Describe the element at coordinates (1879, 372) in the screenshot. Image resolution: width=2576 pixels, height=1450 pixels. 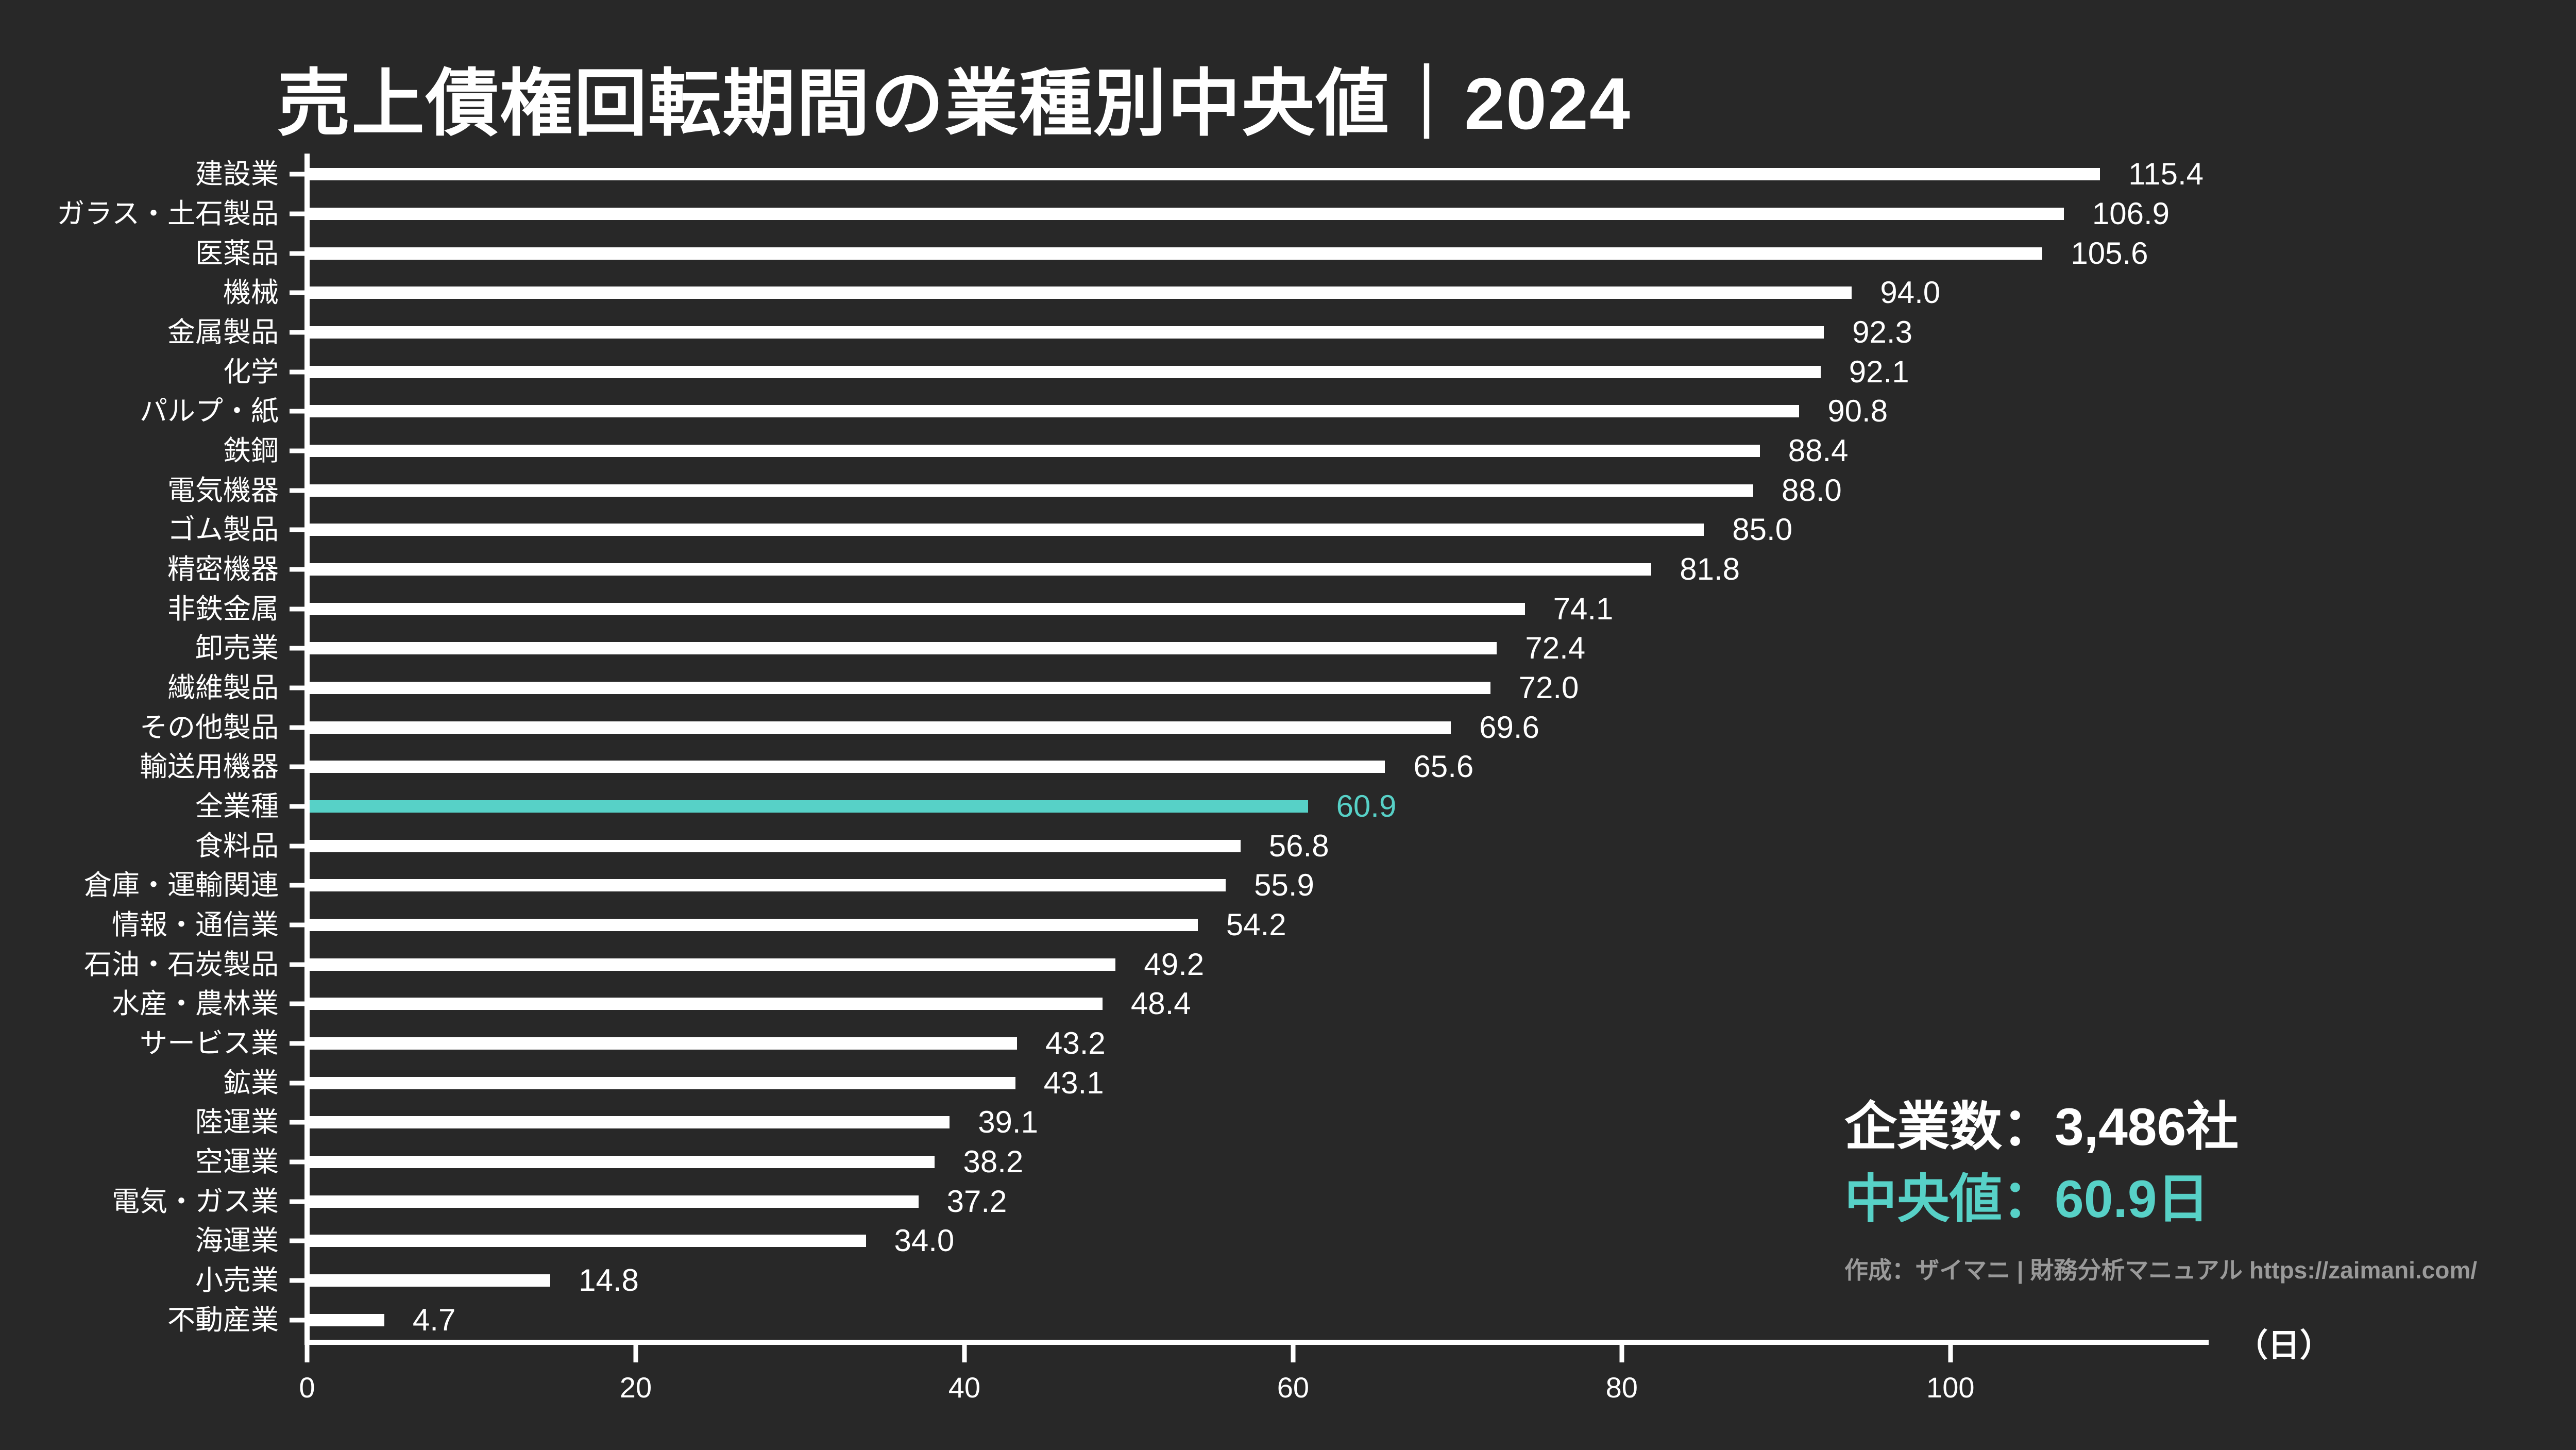
I see `value-label: 92.1` at that location.